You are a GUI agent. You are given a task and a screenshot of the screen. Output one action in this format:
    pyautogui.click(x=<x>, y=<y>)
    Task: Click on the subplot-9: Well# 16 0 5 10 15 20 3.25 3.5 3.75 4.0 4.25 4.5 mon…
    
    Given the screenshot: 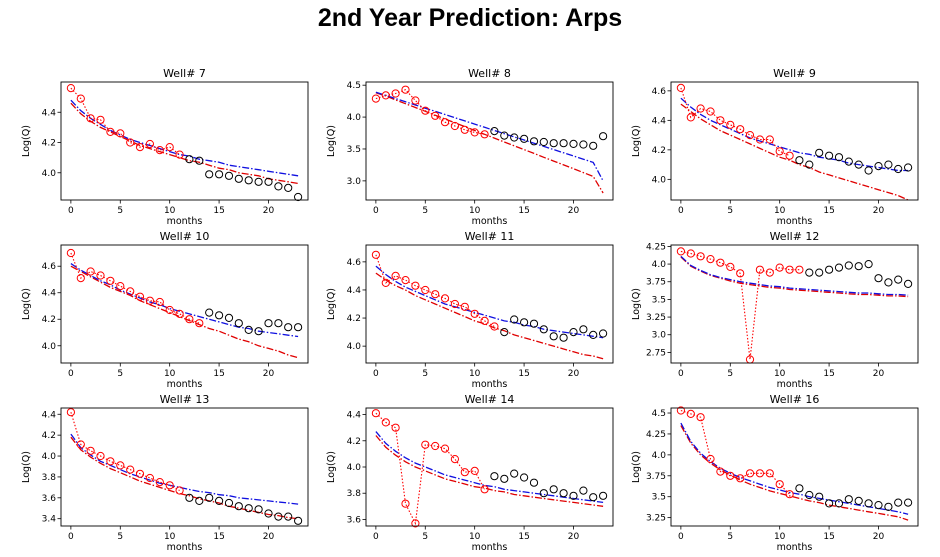 What is the action you would take?
    pyautogui.click(x=775, y=473)
    